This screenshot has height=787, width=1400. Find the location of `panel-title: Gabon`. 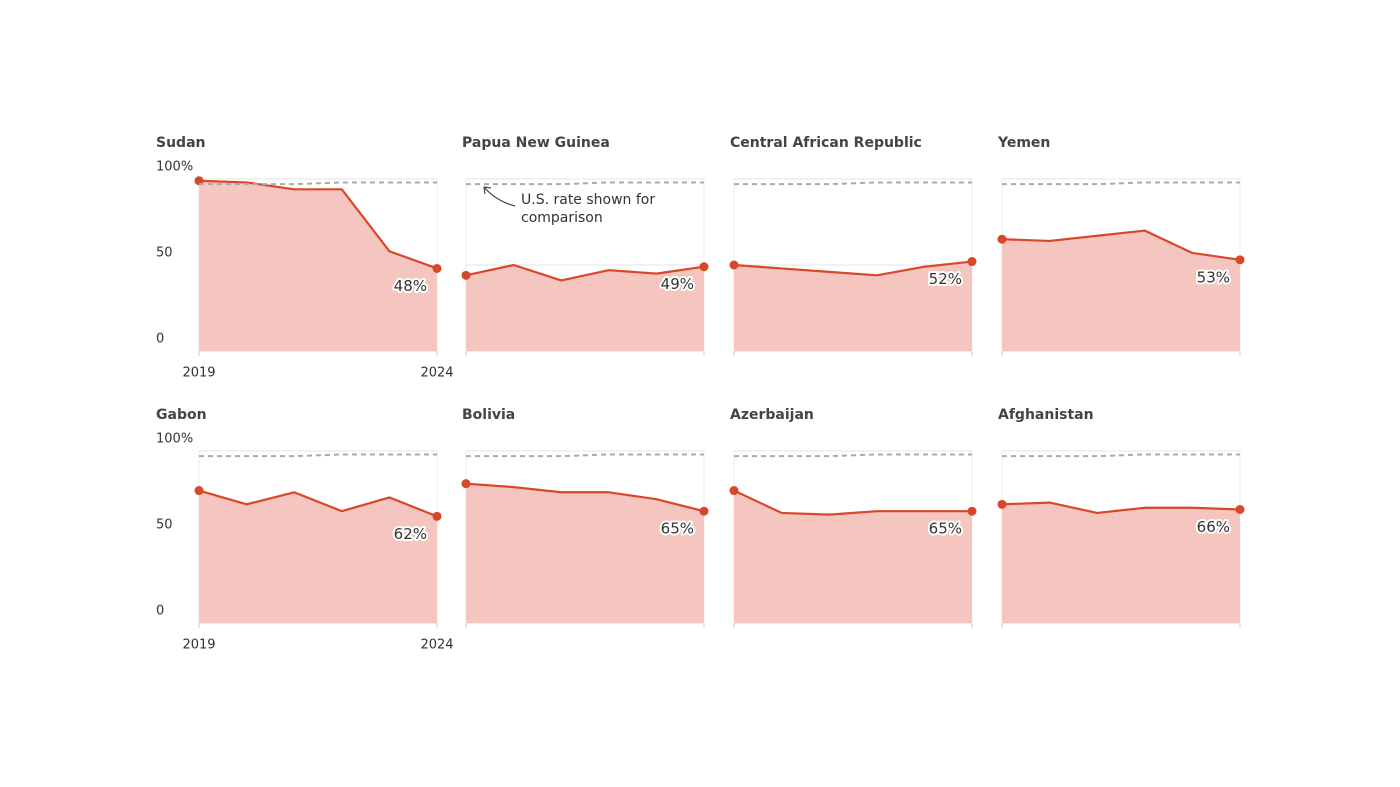

panel-title: Gabon is located at coordinates (181, 415).